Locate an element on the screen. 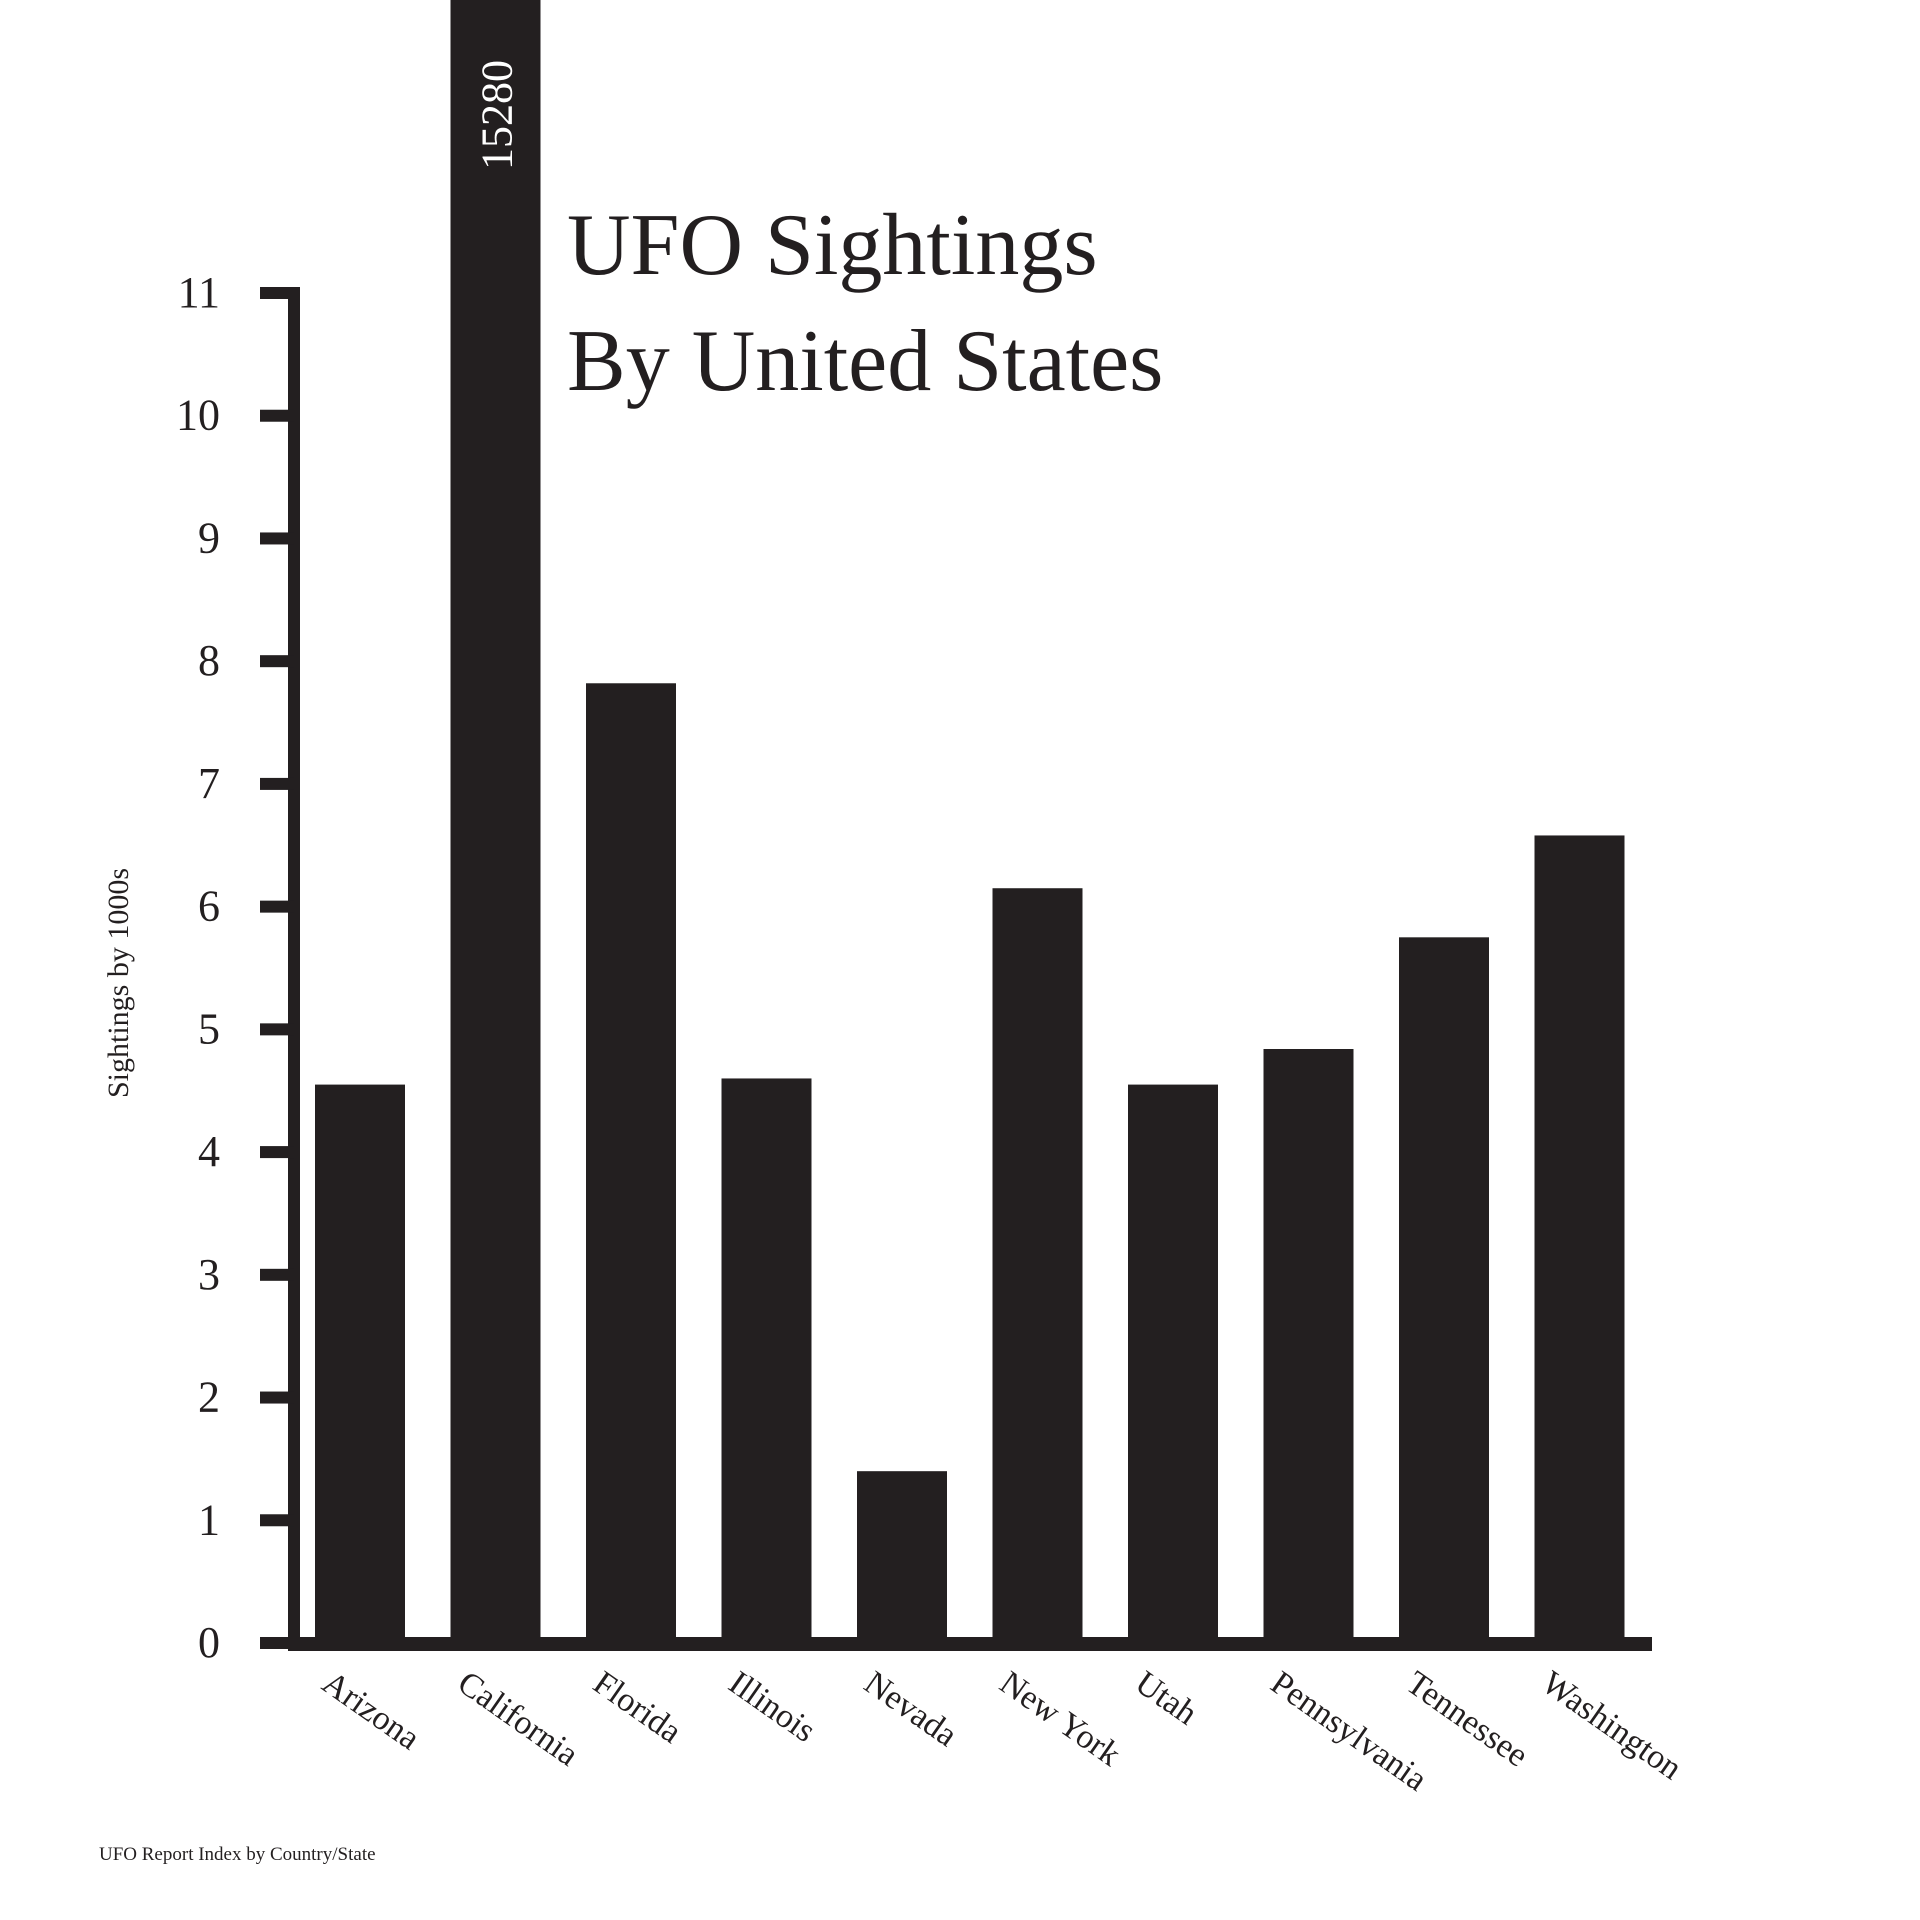  y-axis is located at coordinates (294, 968).